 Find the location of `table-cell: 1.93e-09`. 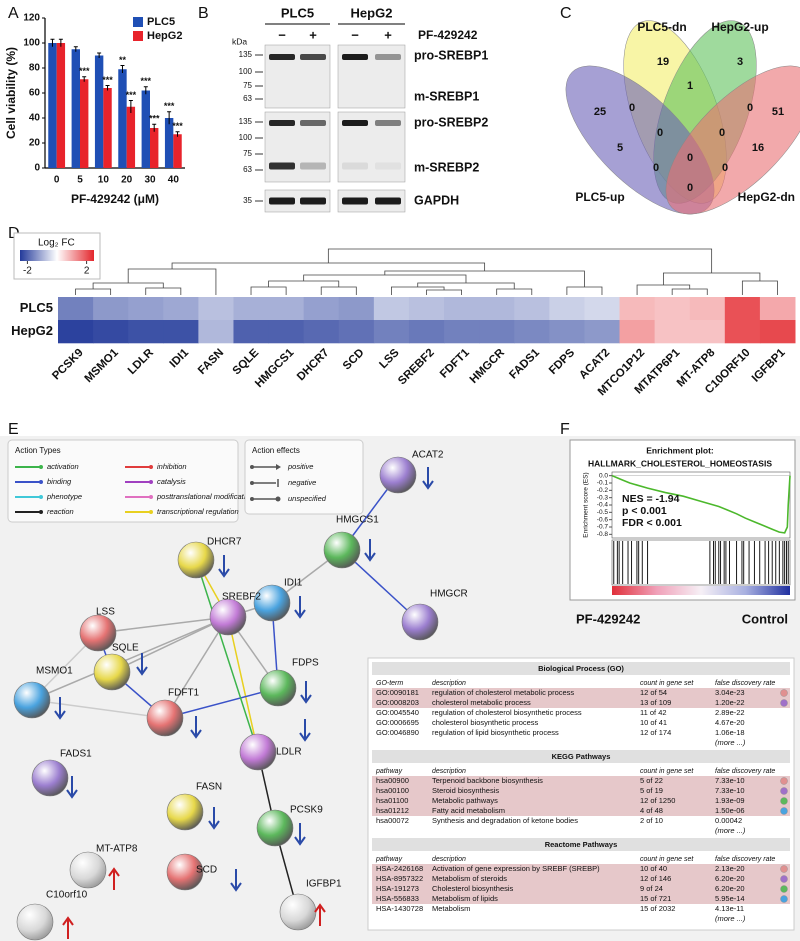

table-cell: 1.93e-09 is located at coordinates (730, 800).